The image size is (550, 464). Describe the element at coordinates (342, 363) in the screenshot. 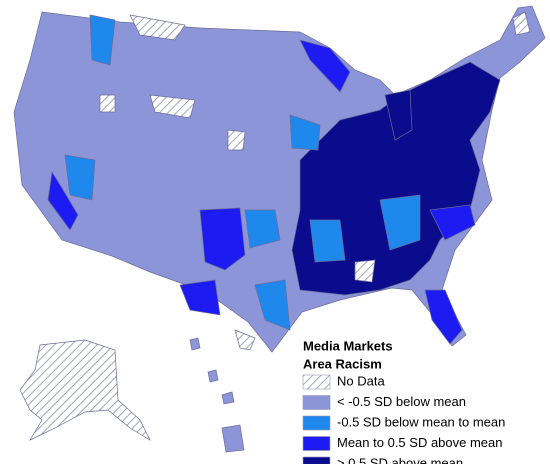

I see `legend-title: Area Racism` at that location.